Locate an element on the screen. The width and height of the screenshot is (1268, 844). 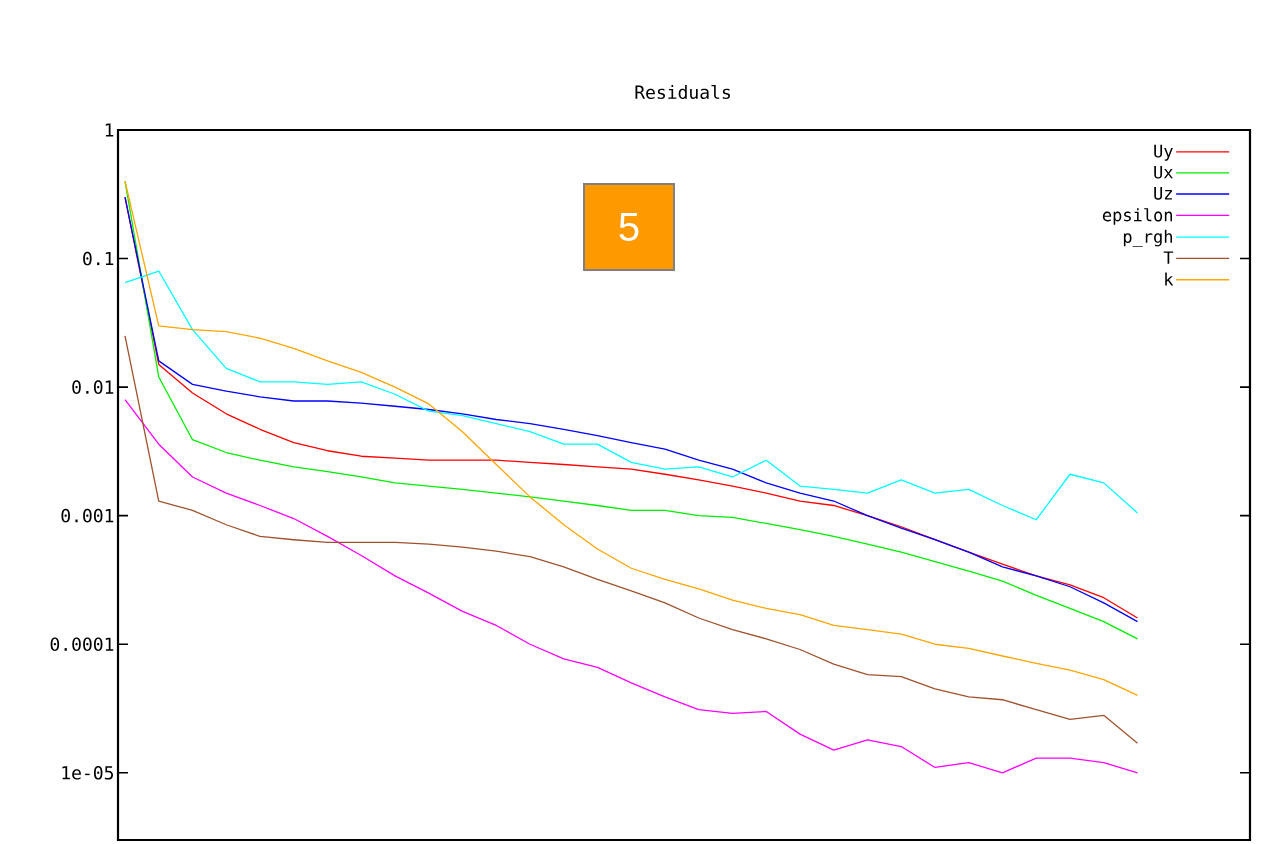
legend-label: epsilon is located at coordinates (1137, 216).